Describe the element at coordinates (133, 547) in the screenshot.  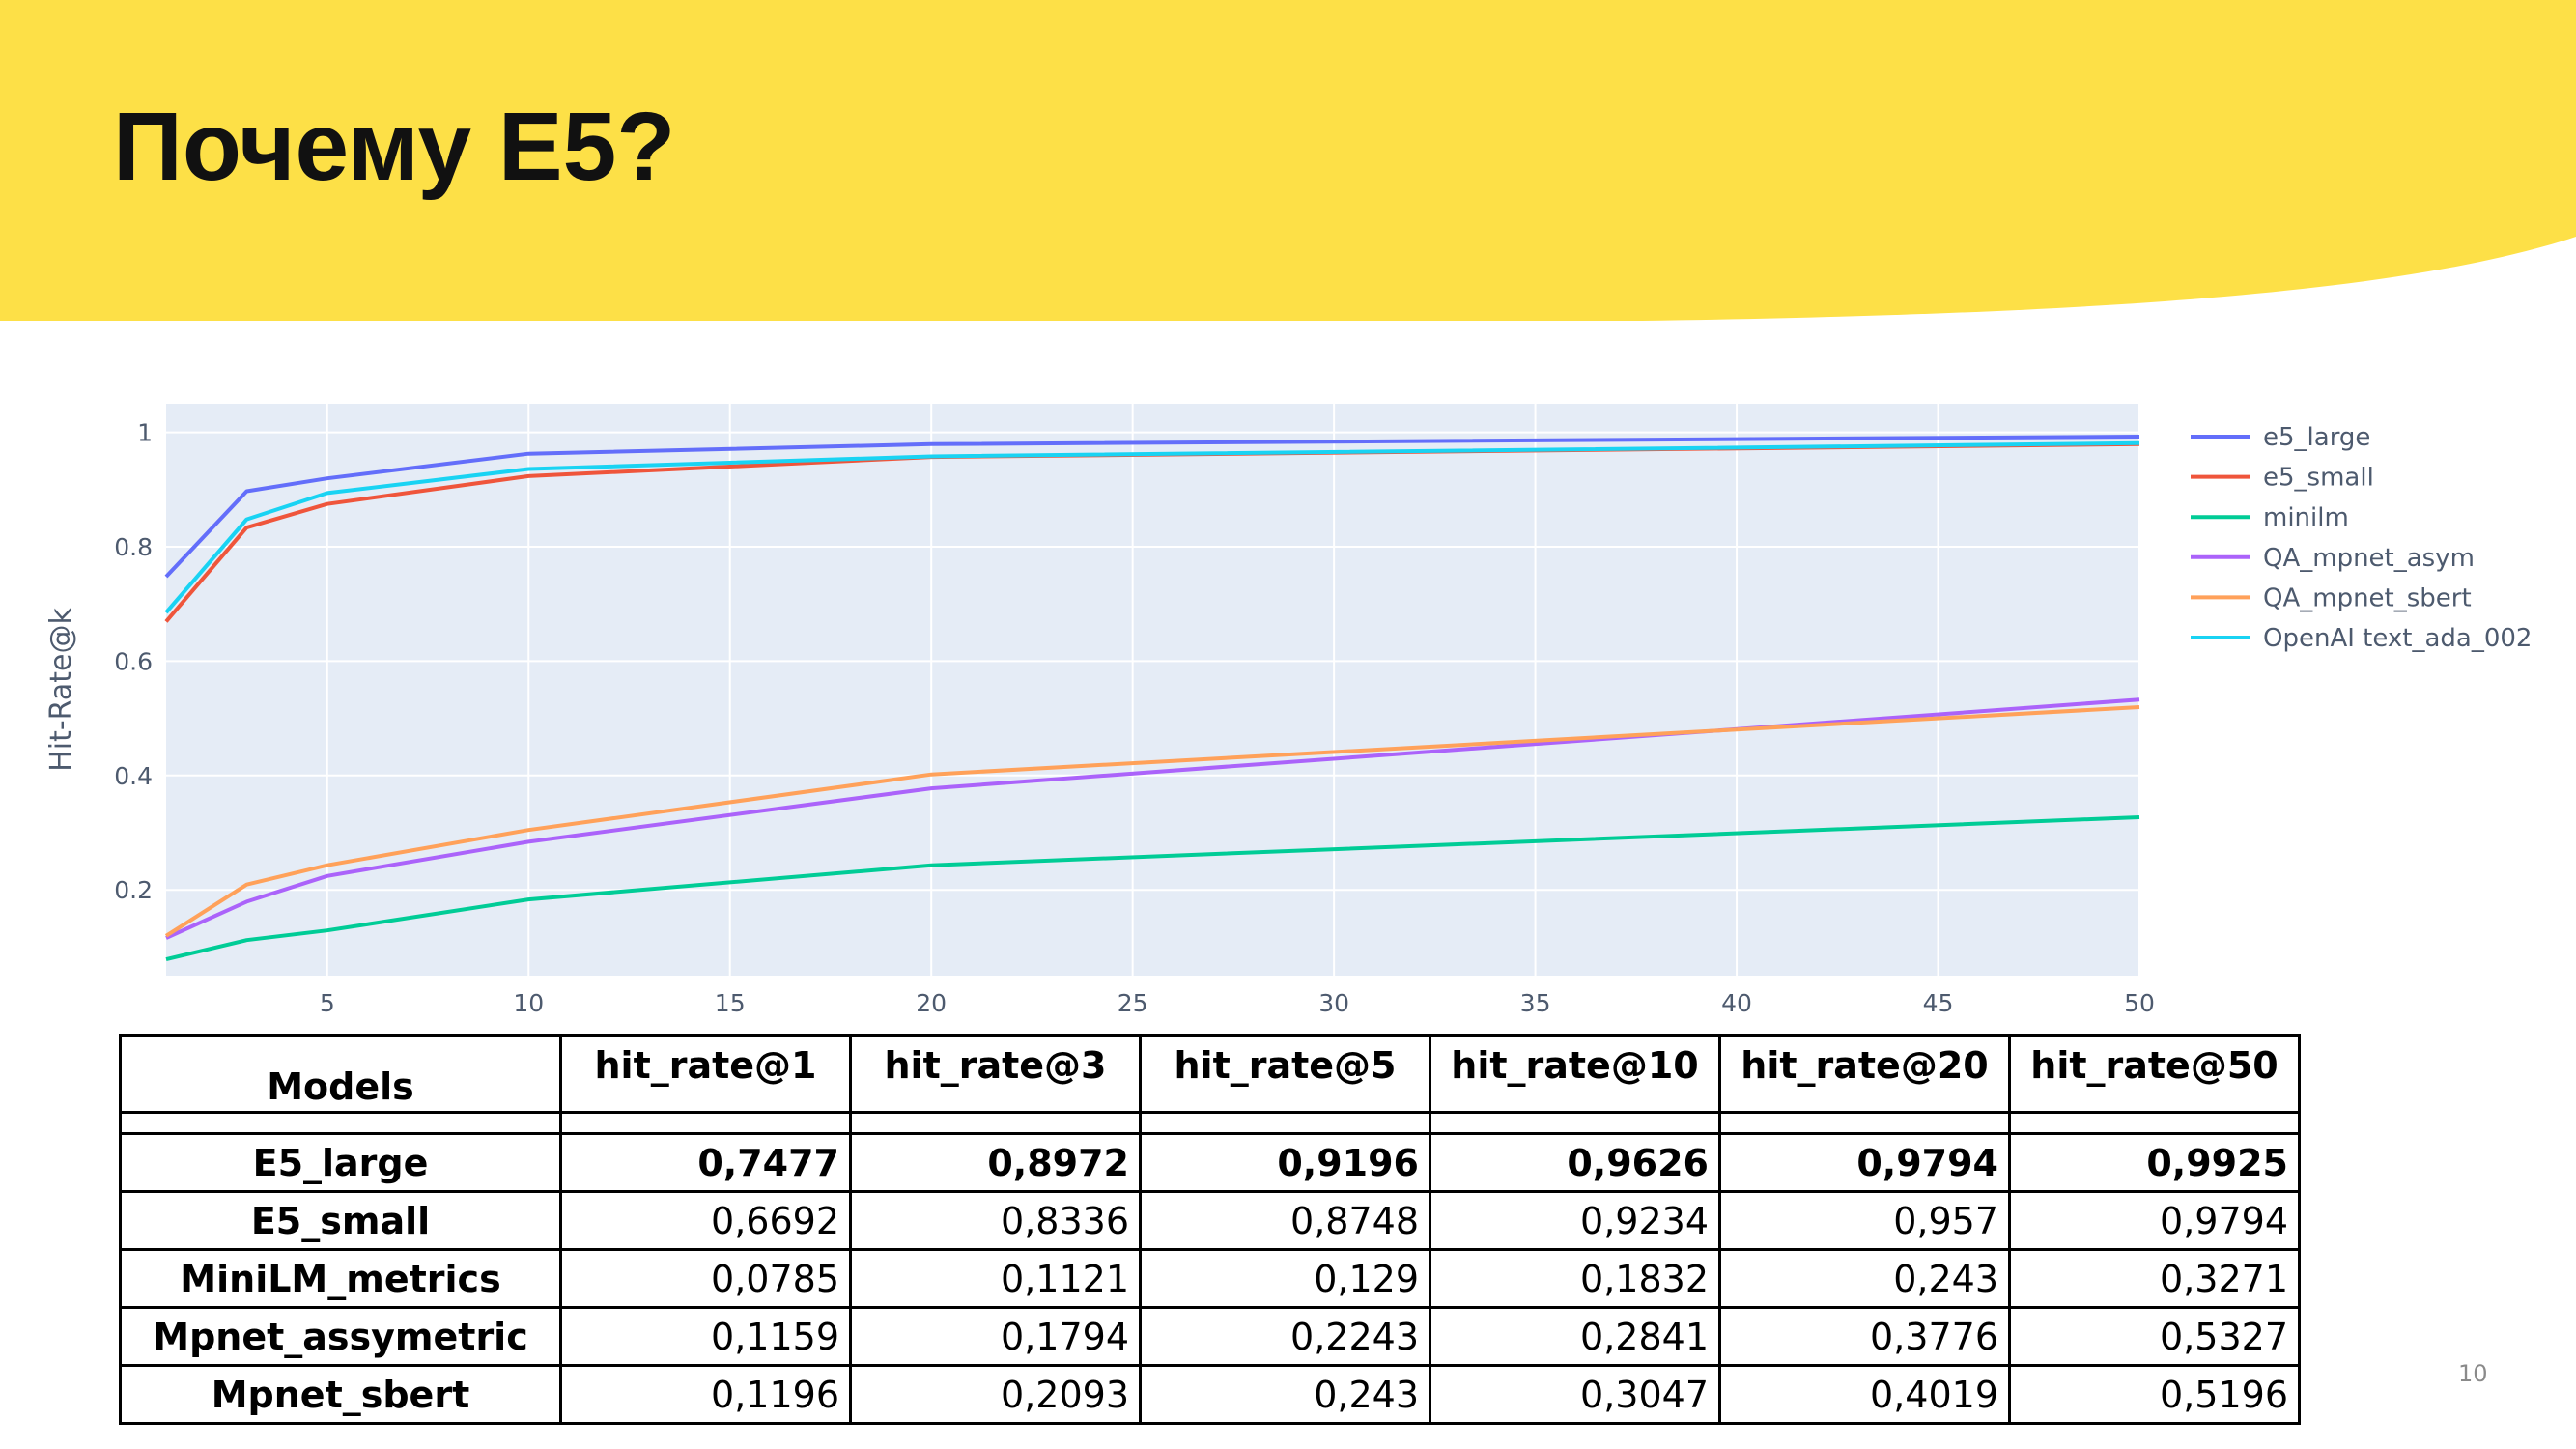
I see `y-tick-label: 0.8` at that location.